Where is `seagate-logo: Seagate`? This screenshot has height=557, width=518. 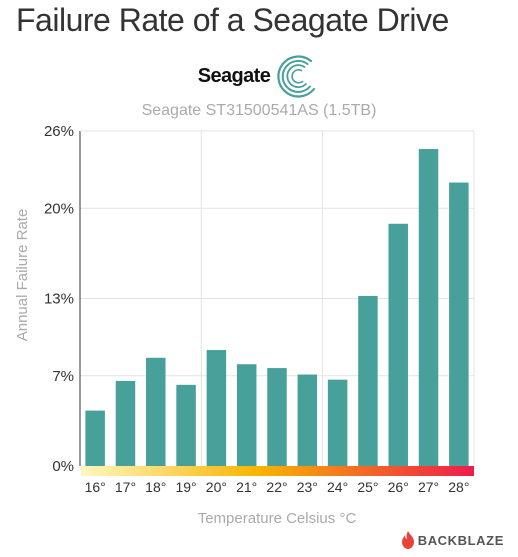
seagate-logo: Seagate is located at coordinates (259, 76).